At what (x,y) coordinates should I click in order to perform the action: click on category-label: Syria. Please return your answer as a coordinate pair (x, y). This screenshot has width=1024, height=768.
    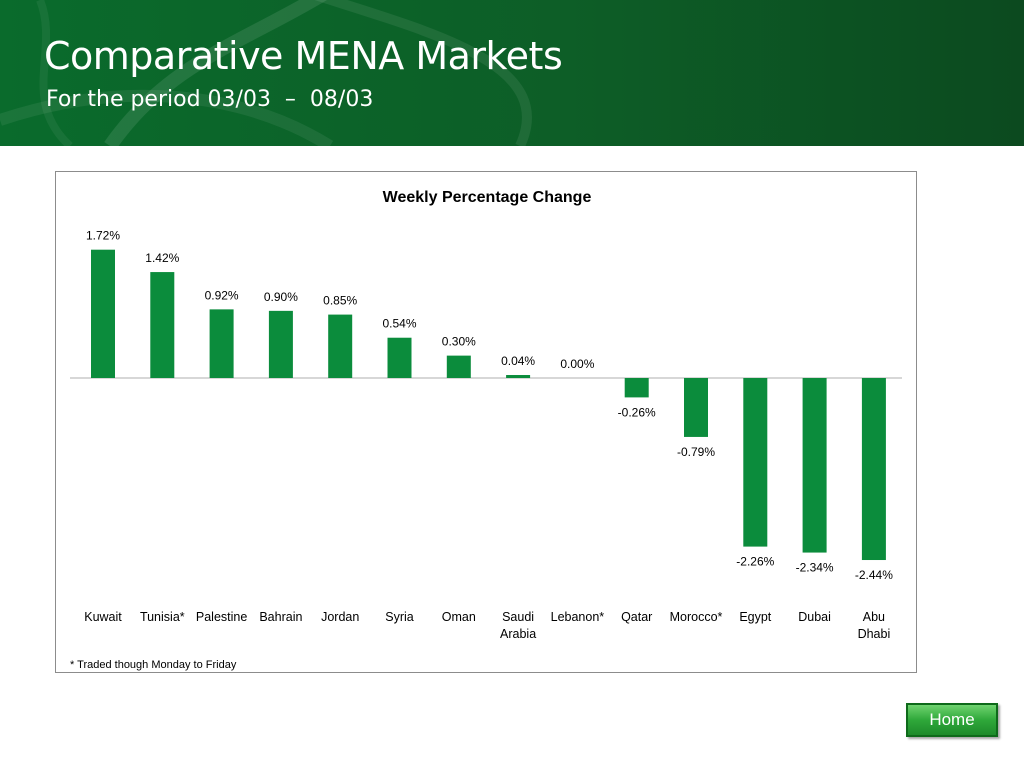
    Looking at the image, I should click on (399, 617).